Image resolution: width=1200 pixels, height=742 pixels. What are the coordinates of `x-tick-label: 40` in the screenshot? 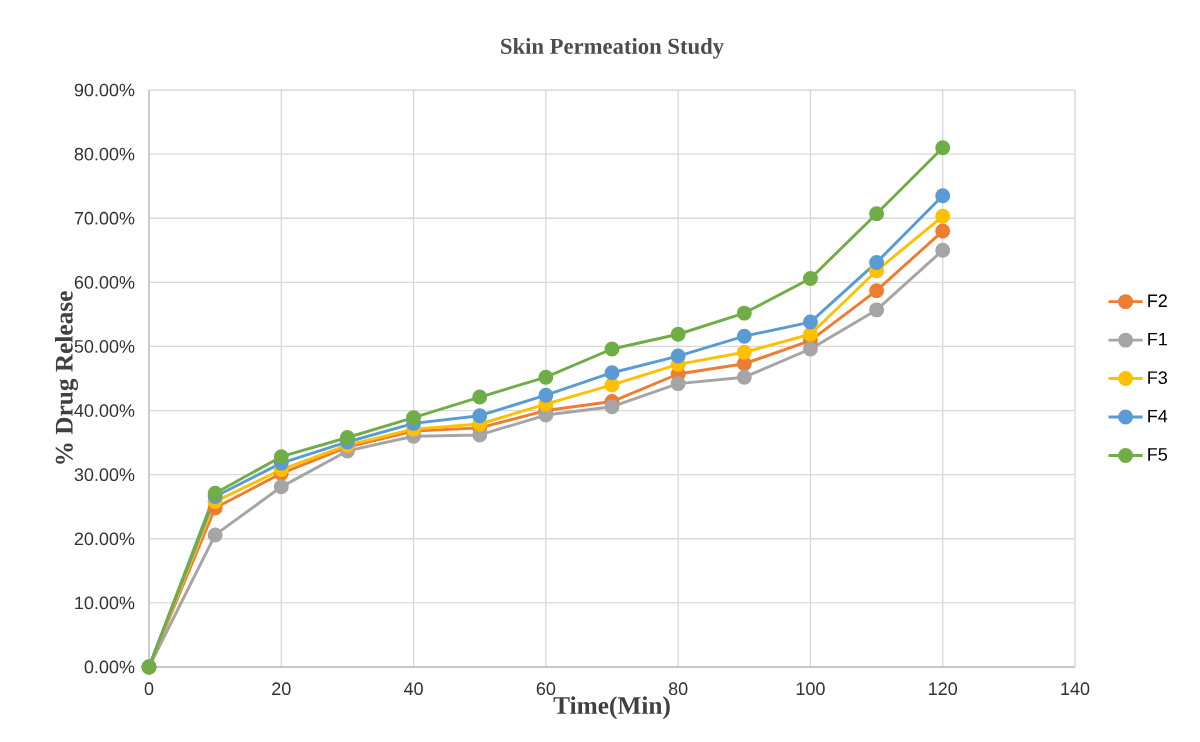 It's located at (413, 689).